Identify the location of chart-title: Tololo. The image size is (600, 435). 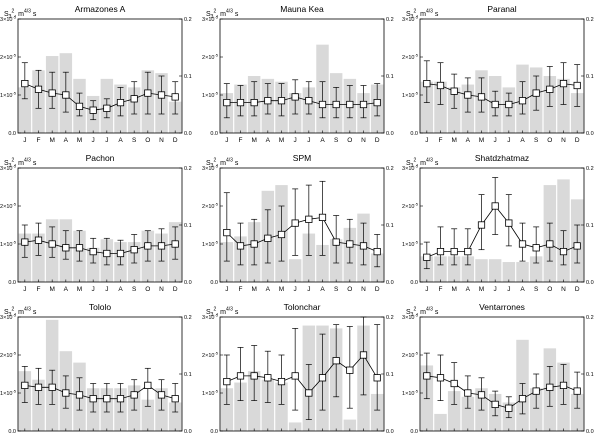
(100, 307).